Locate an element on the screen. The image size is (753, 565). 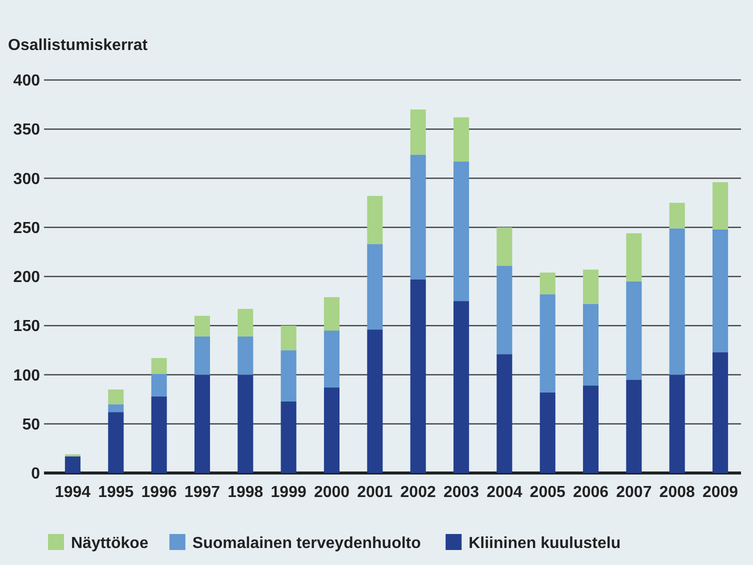
x-tick-label: 1996 is located at coordinates (159, 492).